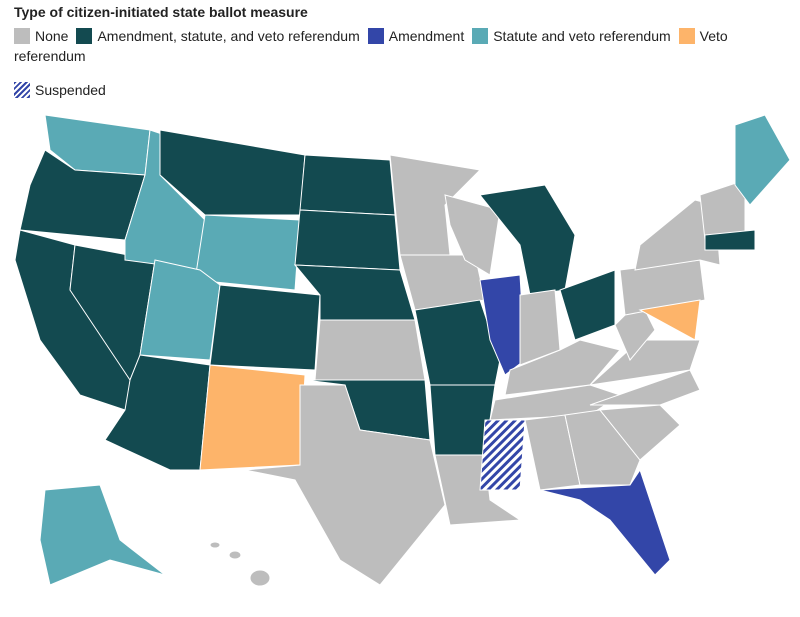 This screenshot has width=800, height=617. What do you see at coordinates (228, 36) in the screenshot?
I see `legend-label: Amendment, statute, and veto referendum` at bounding box center [228, 36].